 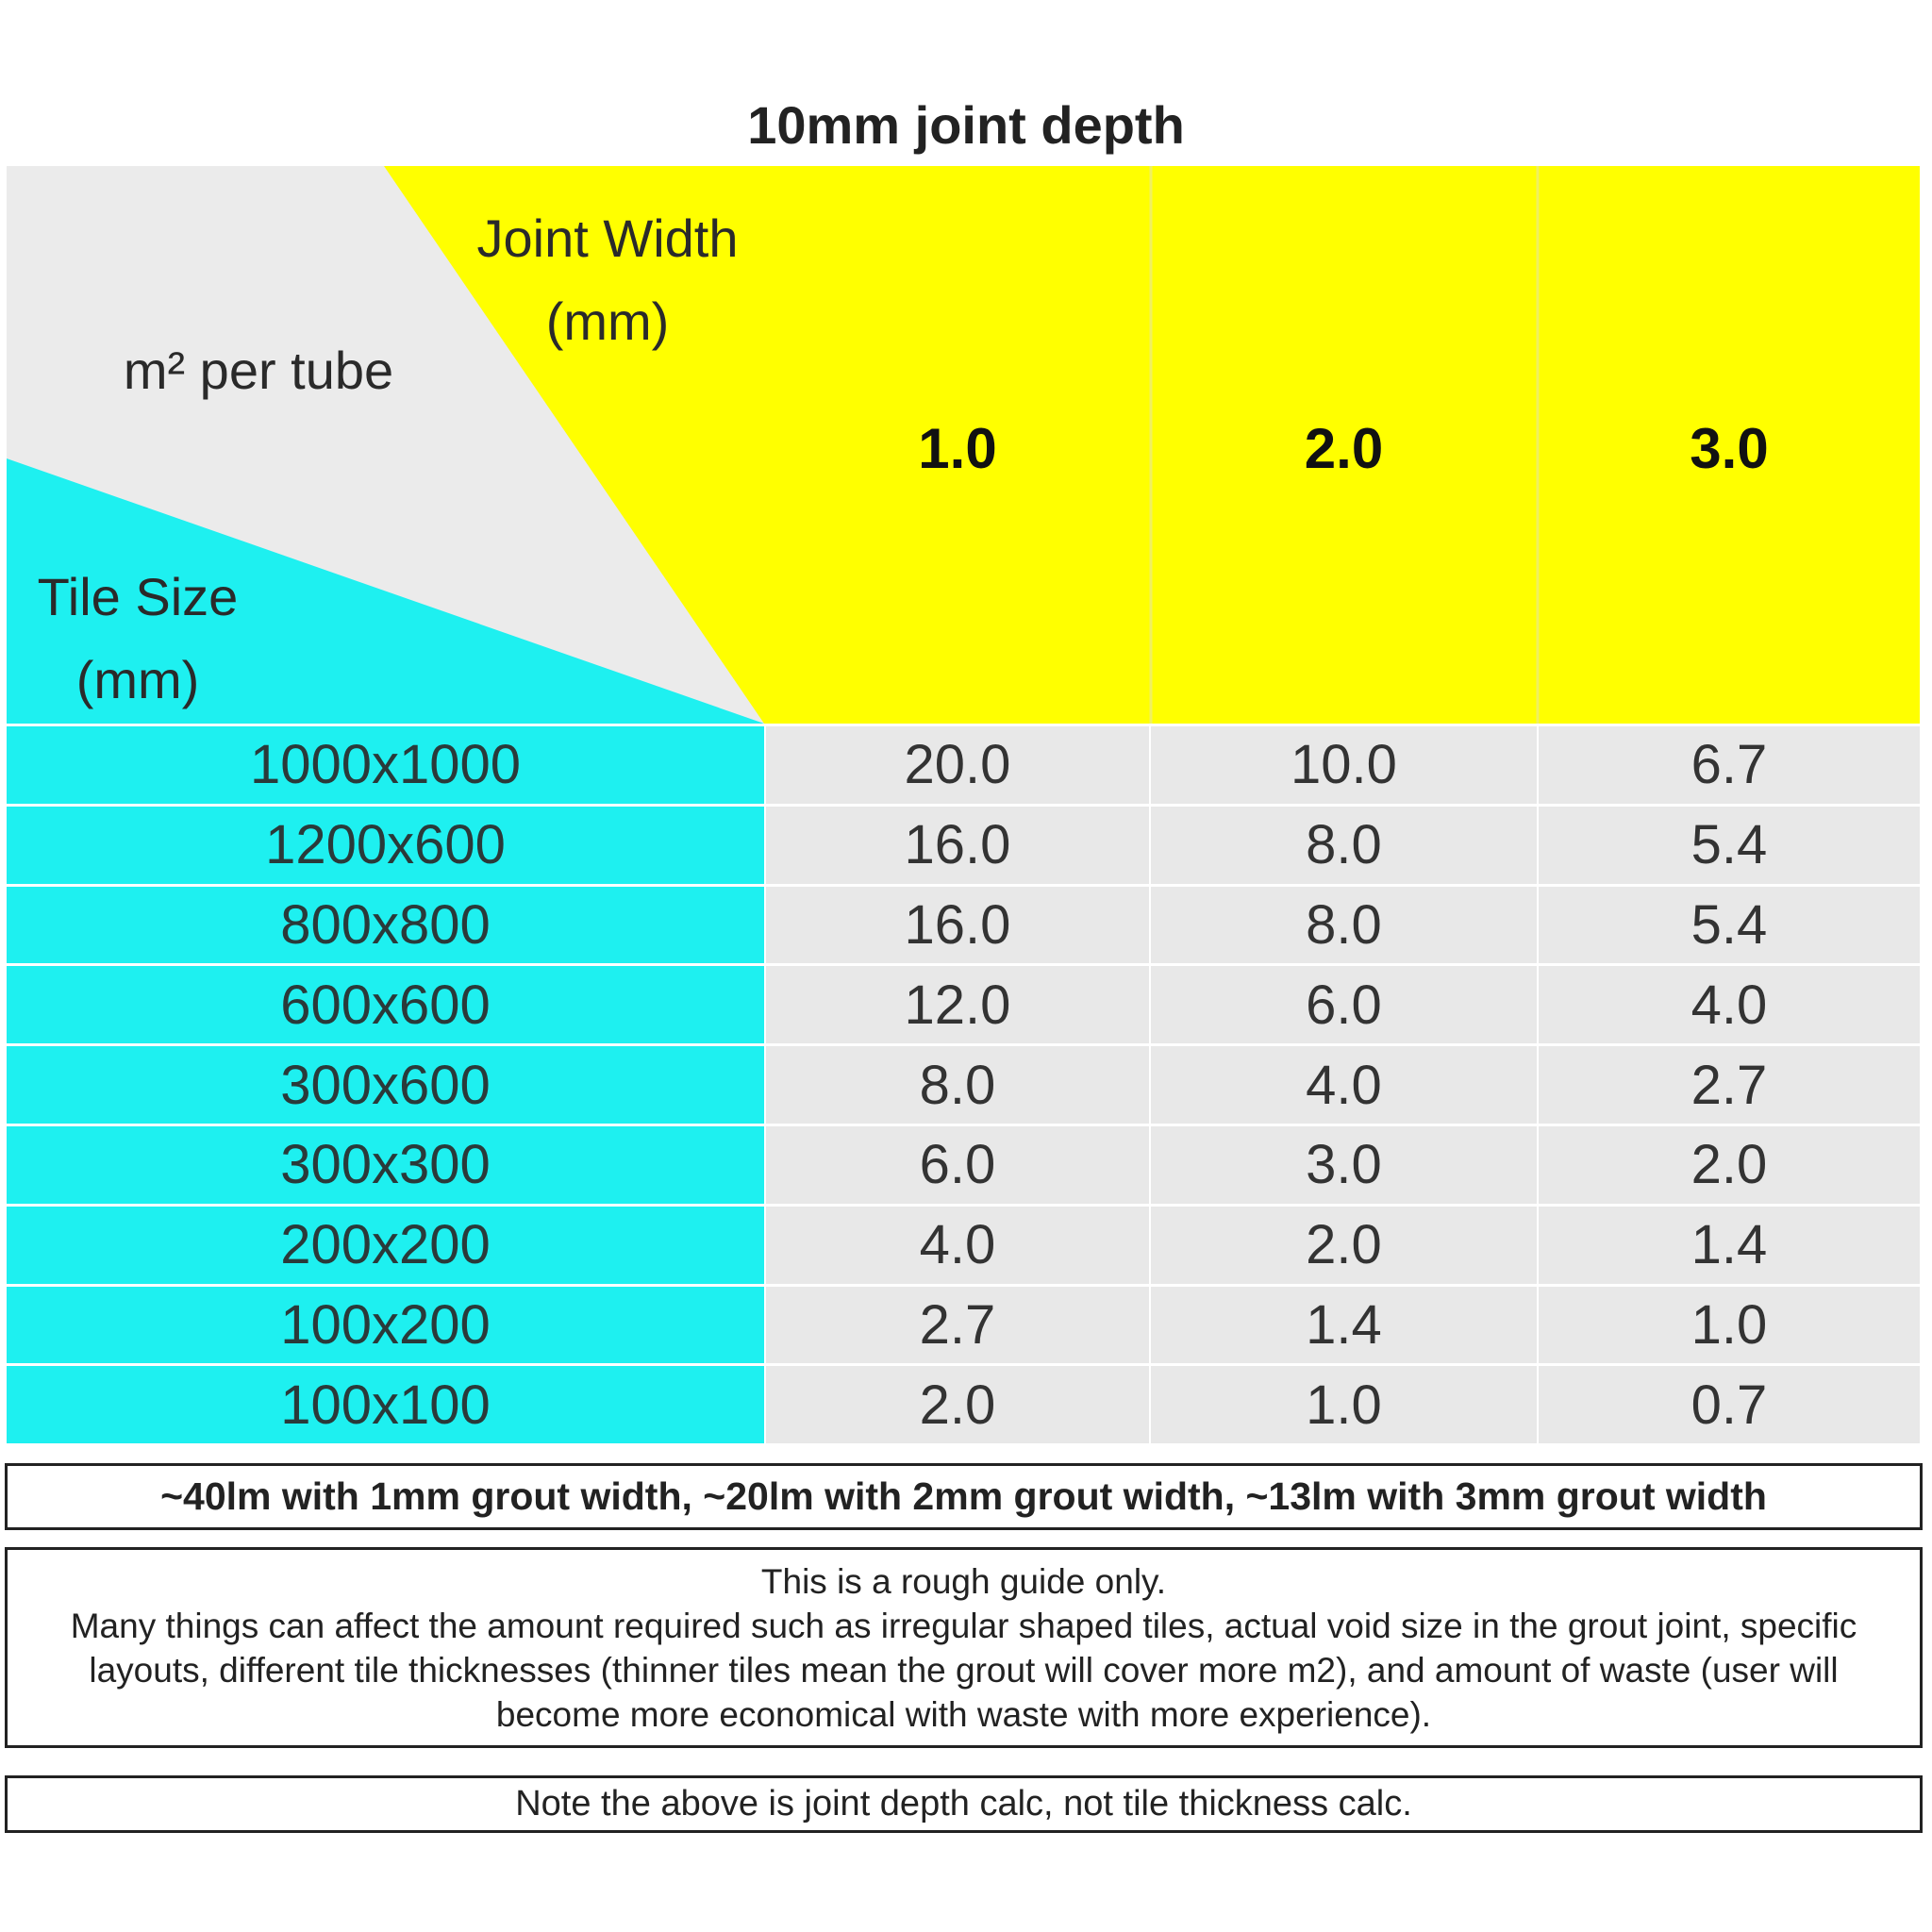 What do you see at coordinates (385, 1085) in the screenshot?
I see `tile-size: 300x600` at bounding box center [385, 1085].